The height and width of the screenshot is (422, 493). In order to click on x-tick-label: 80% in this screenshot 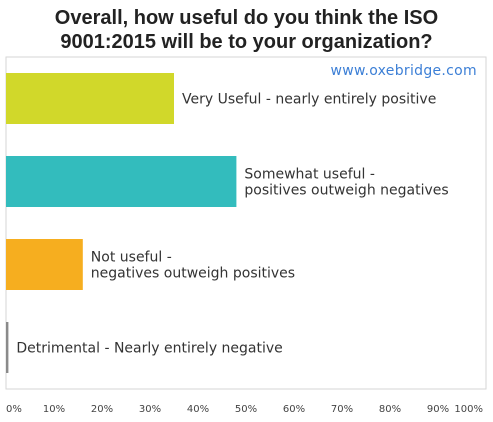, I will do `click(390, 409)`.